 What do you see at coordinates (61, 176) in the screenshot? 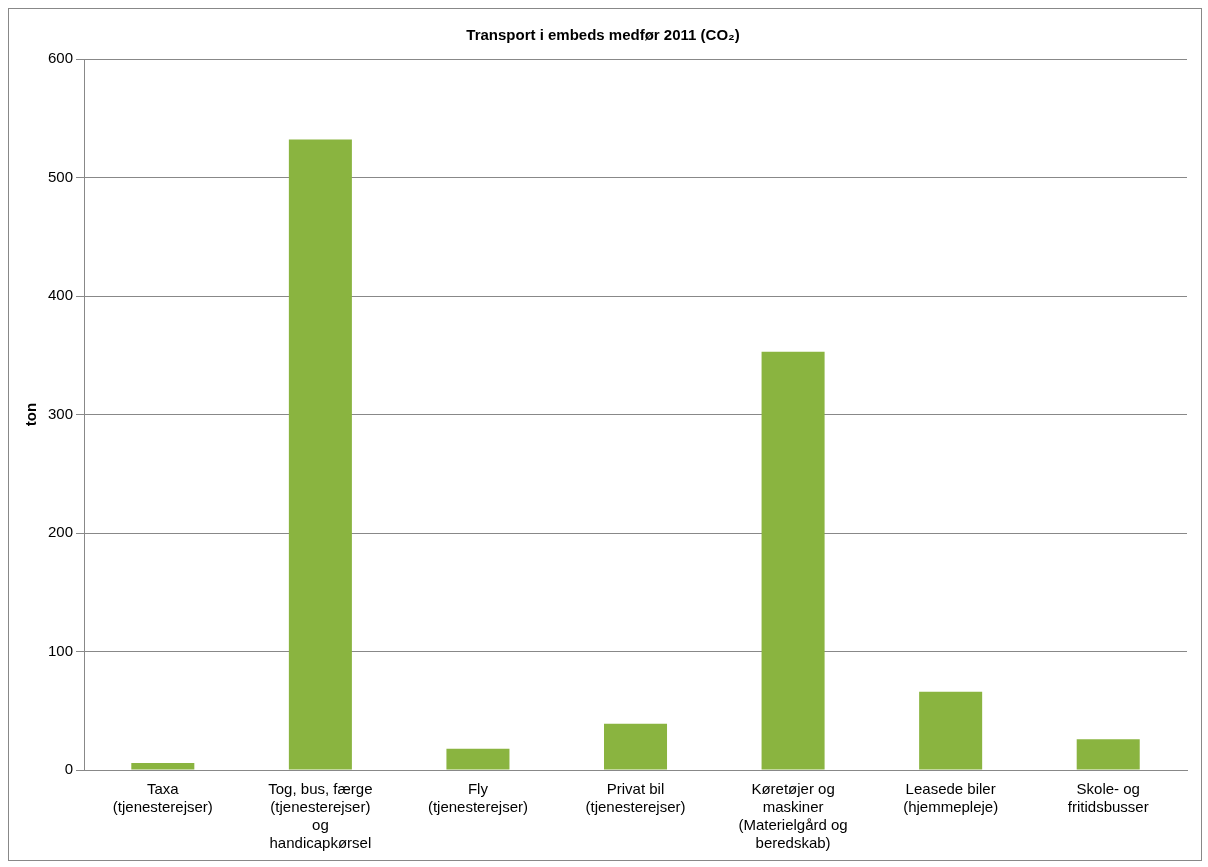
I see `y-tick-label: 500` at bounding box center [61, 176].